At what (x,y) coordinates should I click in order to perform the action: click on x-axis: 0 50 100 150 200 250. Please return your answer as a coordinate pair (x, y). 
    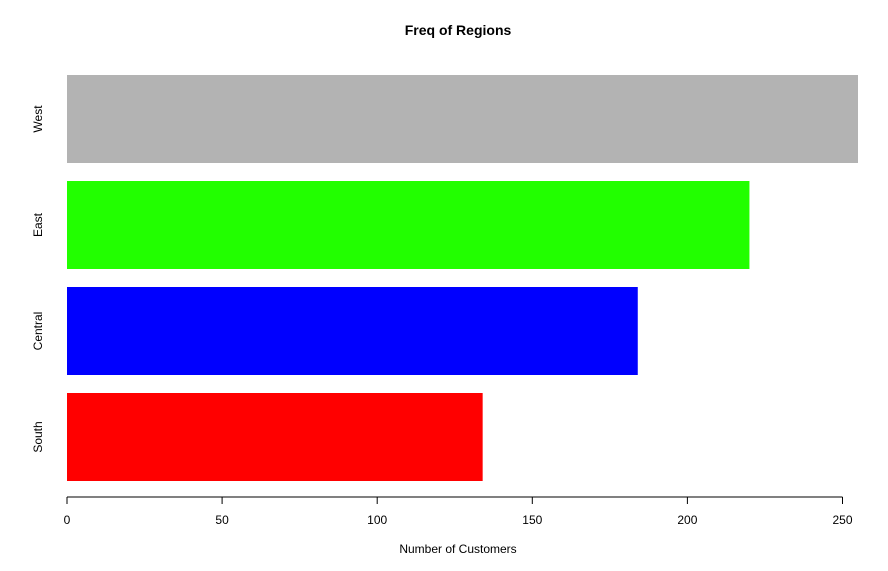
    Looking at the image, I should click on (458, 511).